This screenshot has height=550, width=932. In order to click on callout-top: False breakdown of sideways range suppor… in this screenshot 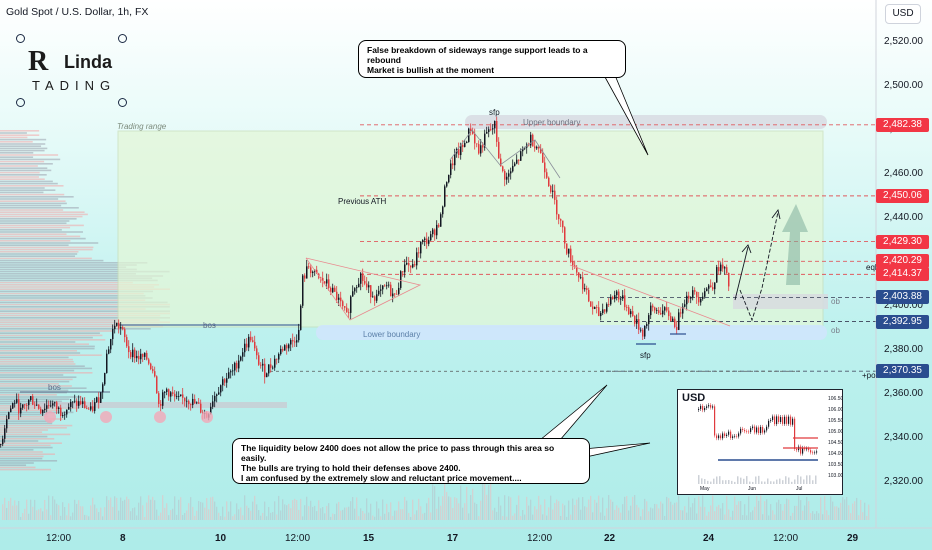, I will do `click(492, 59)`.